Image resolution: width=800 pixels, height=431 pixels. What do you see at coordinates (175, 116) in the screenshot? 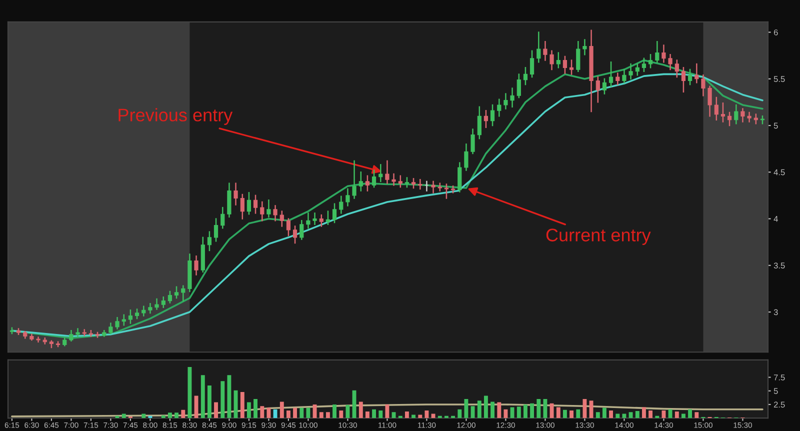
I see `annotation: Previous entry` at bounding box center [175, 116].